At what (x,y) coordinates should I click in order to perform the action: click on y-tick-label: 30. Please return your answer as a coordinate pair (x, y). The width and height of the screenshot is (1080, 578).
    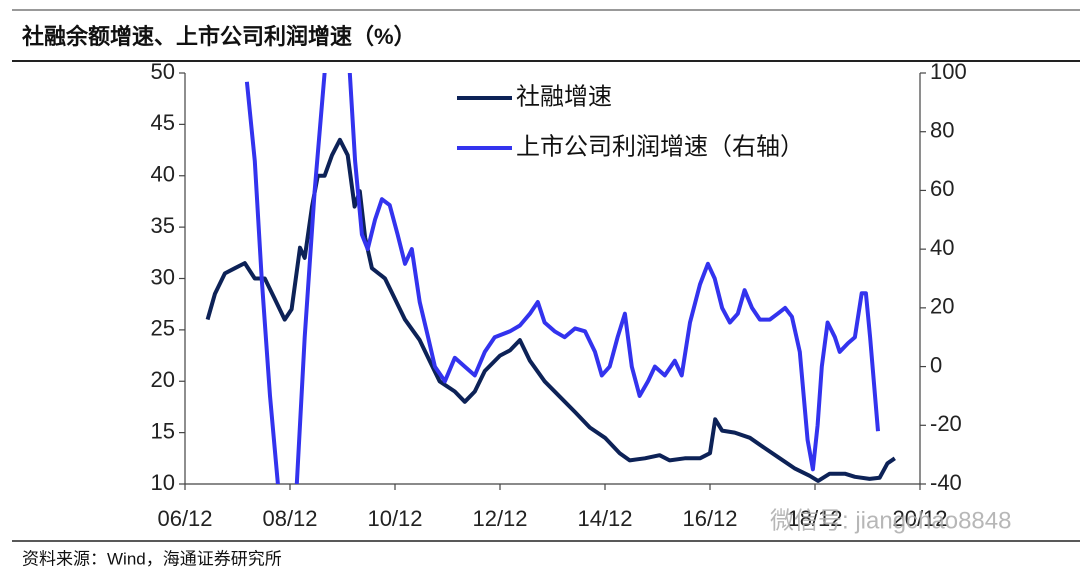
    Looking at the image, I should click on (163, 276).